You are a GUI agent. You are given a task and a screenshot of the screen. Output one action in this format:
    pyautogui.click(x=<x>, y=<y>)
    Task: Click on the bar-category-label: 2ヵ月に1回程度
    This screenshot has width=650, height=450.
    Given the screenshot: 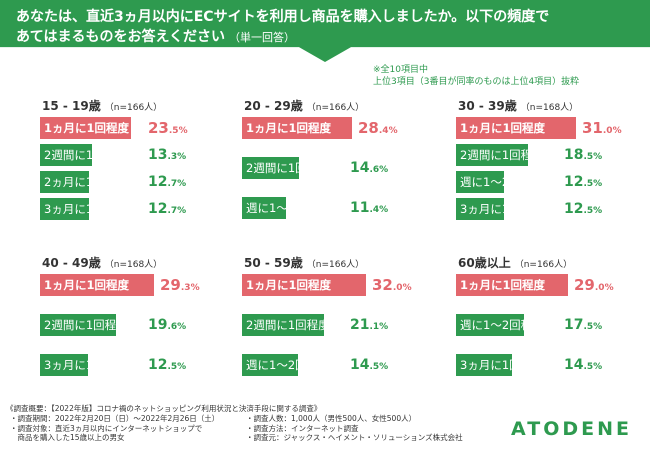 What is the action you would take?
    pyautogui.click(x=86, y=182)
    